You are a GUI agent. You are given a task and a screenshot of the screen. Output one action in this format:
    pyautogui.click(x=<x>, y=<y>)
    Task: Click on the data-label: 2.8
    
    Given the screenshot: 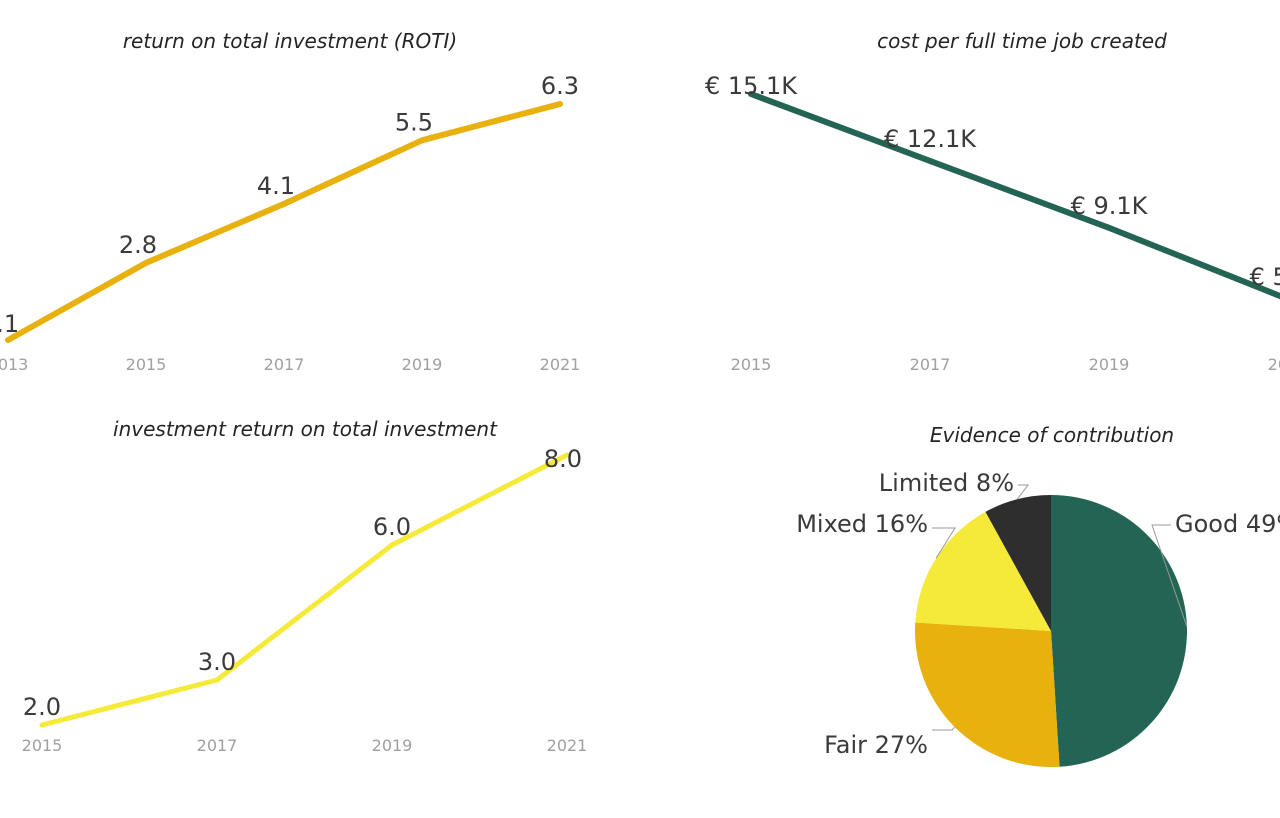 What is the action you would take?
    pyautogui.click(x=138, y=245)
    